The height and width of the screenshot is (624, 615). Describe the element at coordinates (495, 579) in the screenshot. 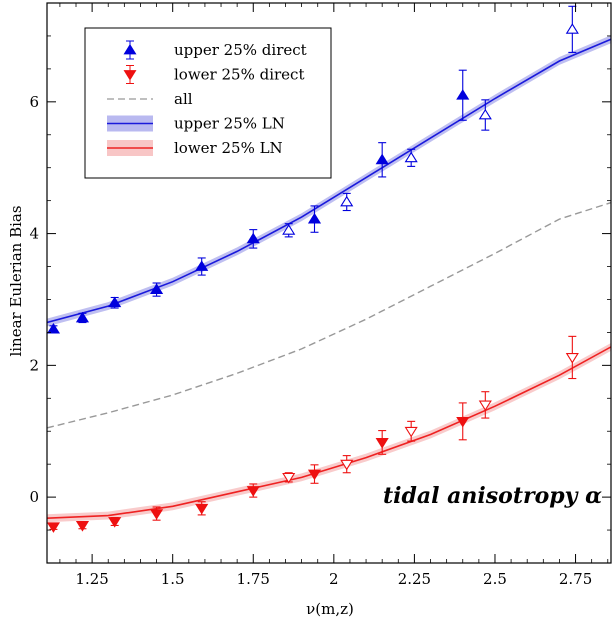

I see `x-tick-label: 2.5` at that location.